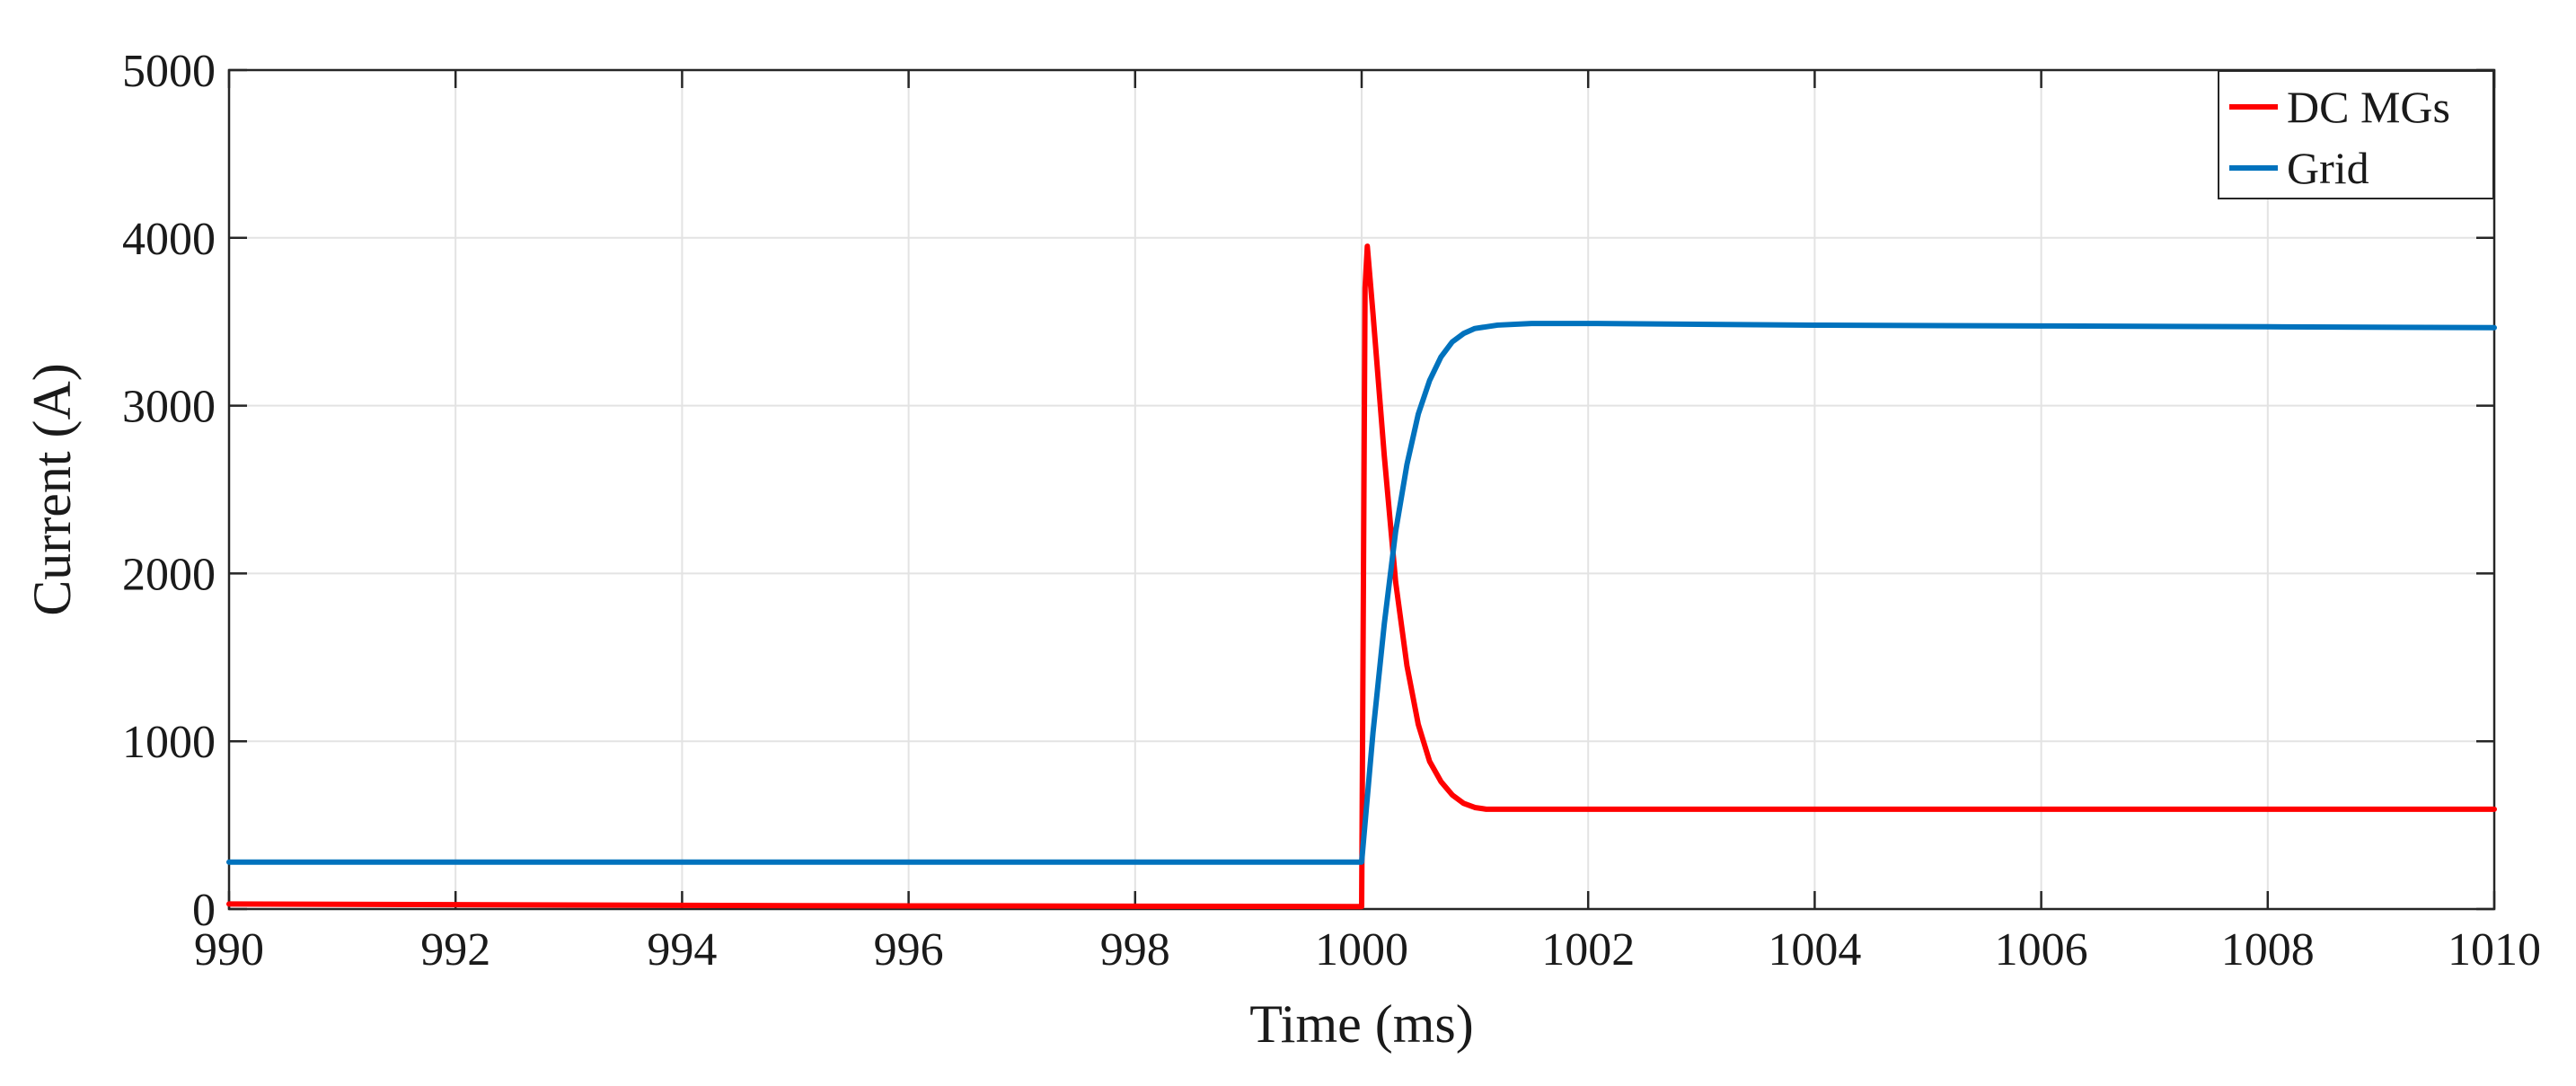 This screenshot has width=2576, height=1086. Describe the element at coordinates (52, 490) in the screenshot. I see `y-axis-title: Current (A)` at that location.